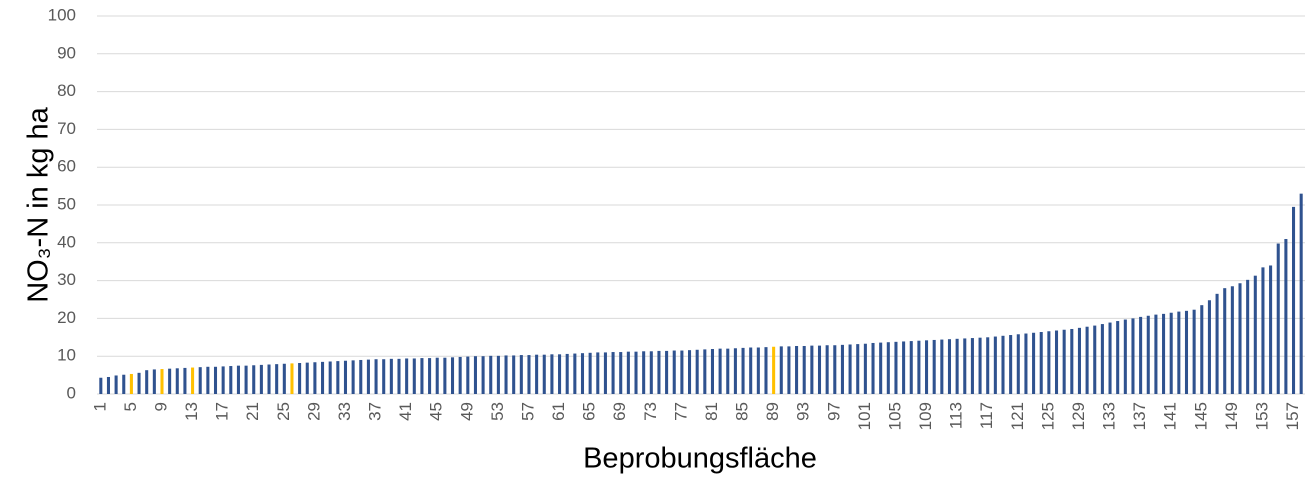  What do you see at coordinates (711, 411) in the screenshot?
I see `x-tick-label: 81` at bounding box center [711, 411].